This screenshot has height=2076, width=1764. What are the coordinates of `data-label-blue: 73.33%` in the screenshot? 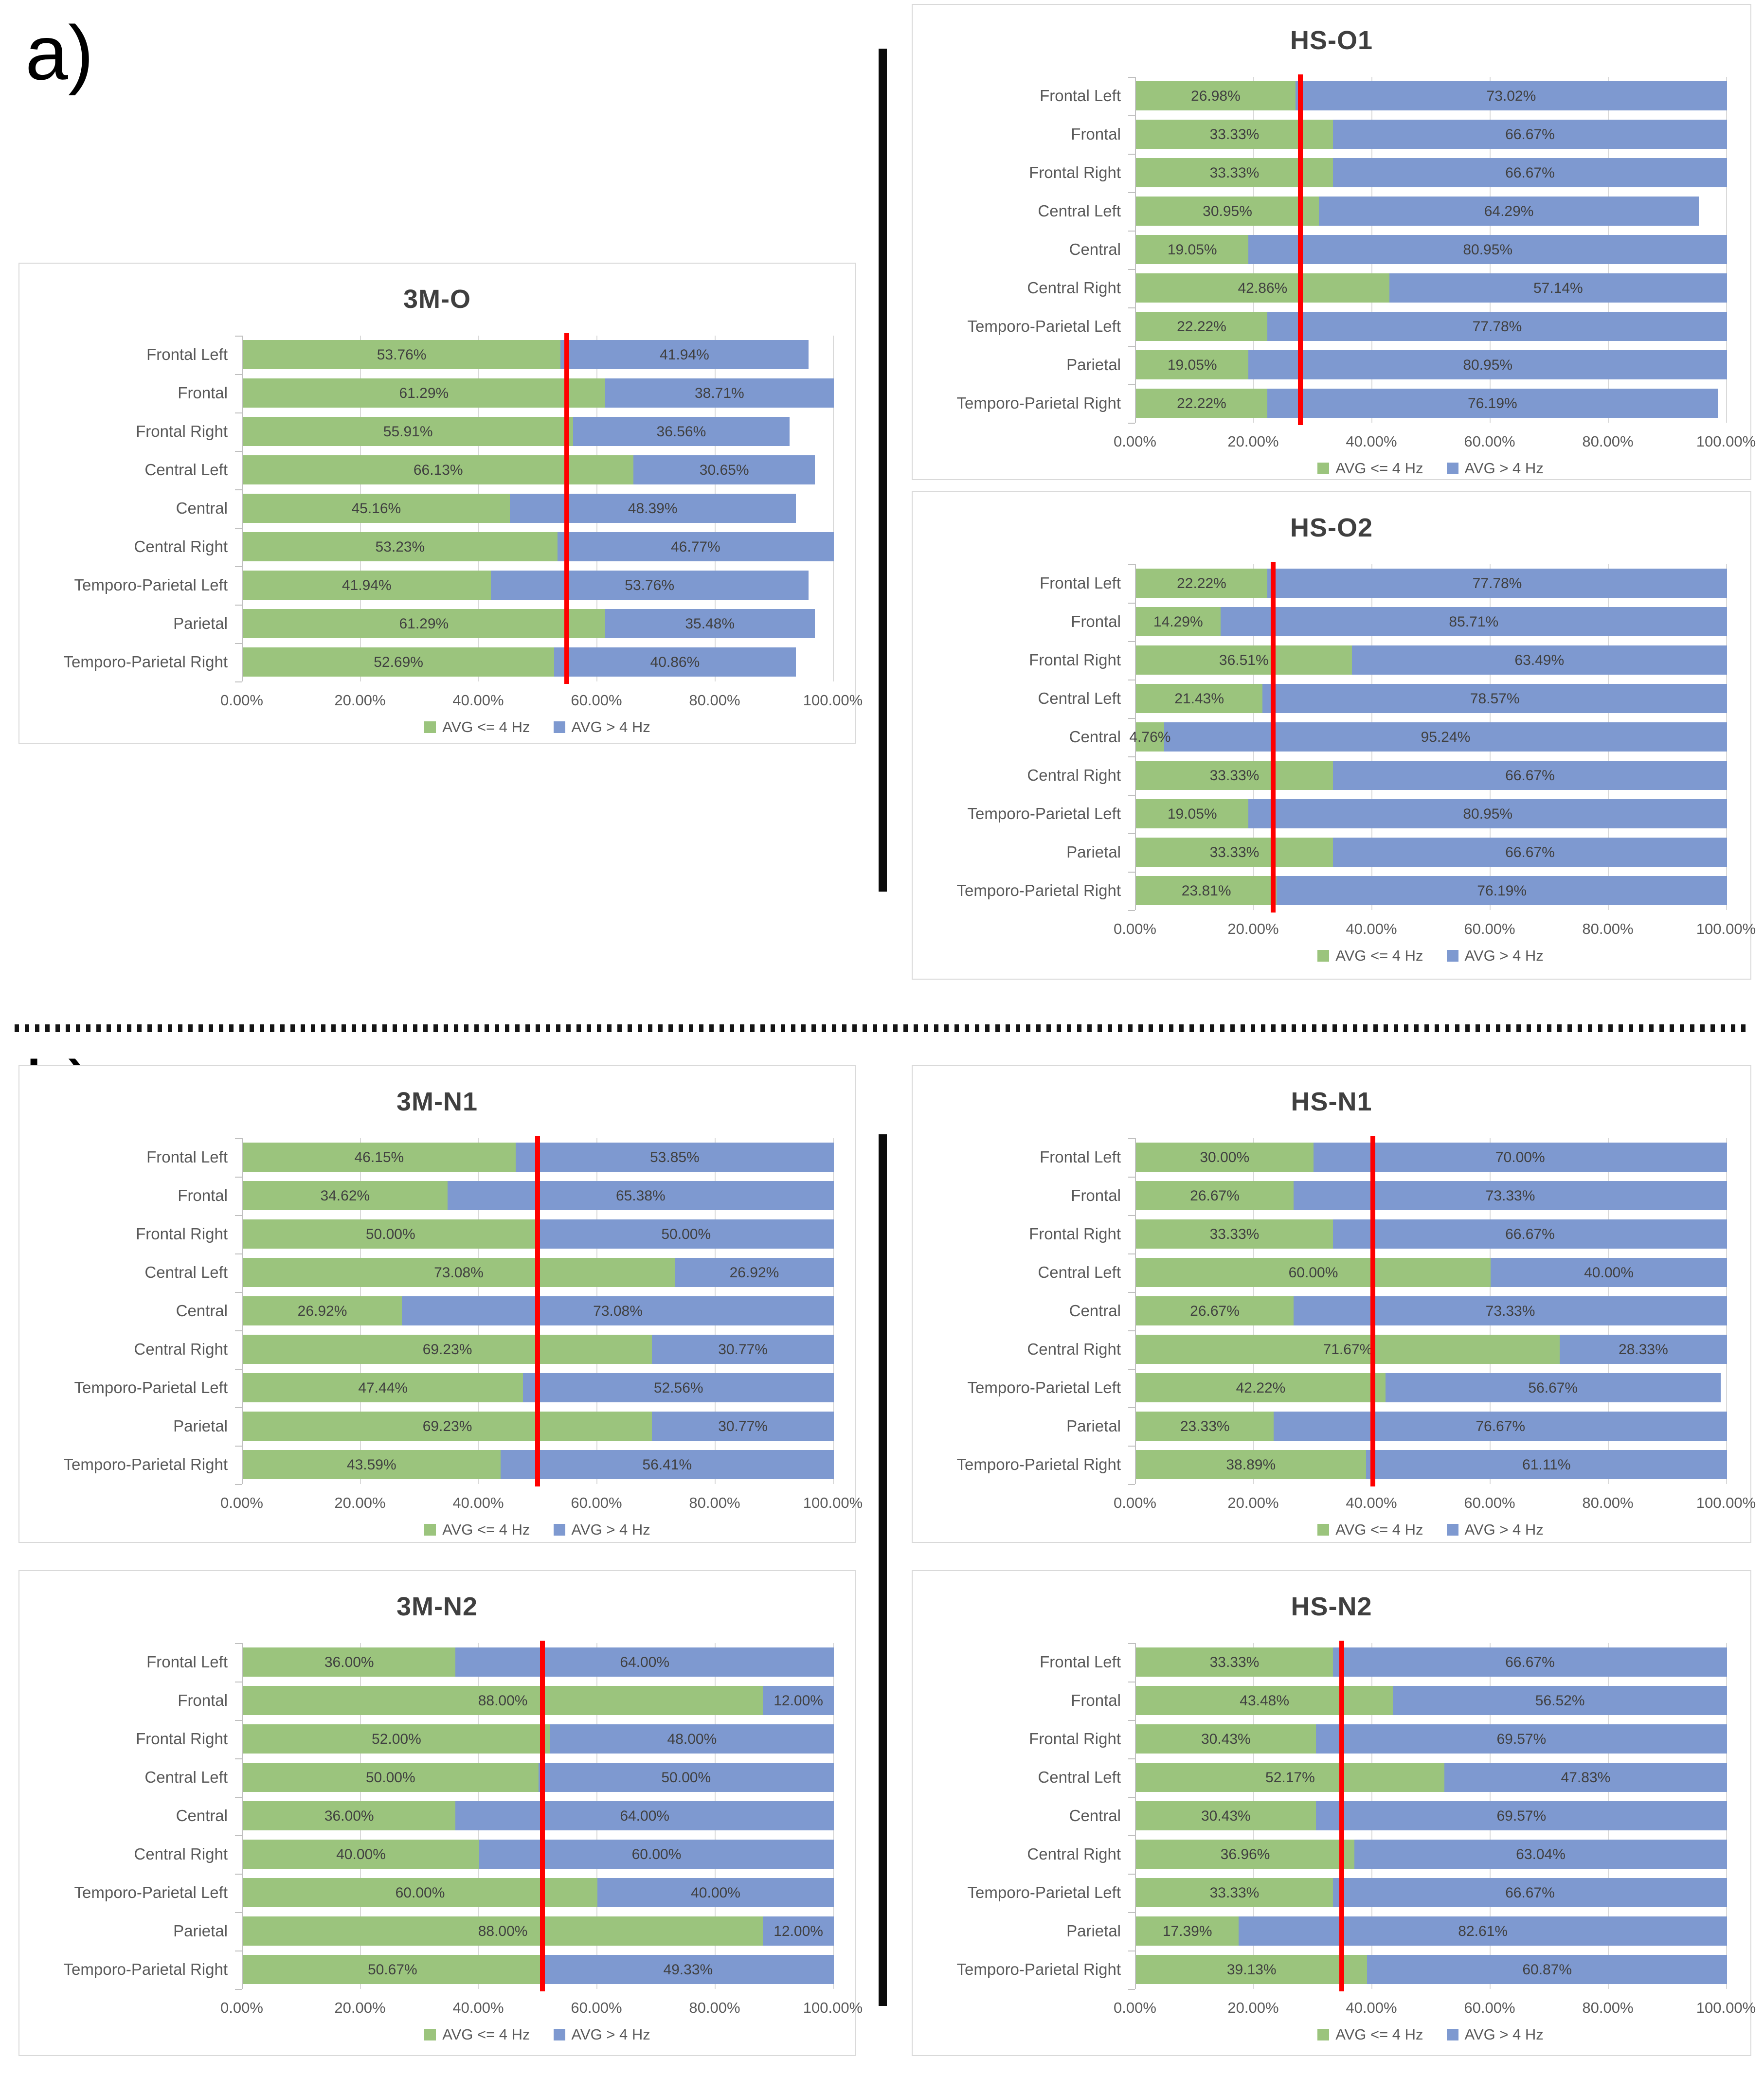 It's located at (1510, 1311).